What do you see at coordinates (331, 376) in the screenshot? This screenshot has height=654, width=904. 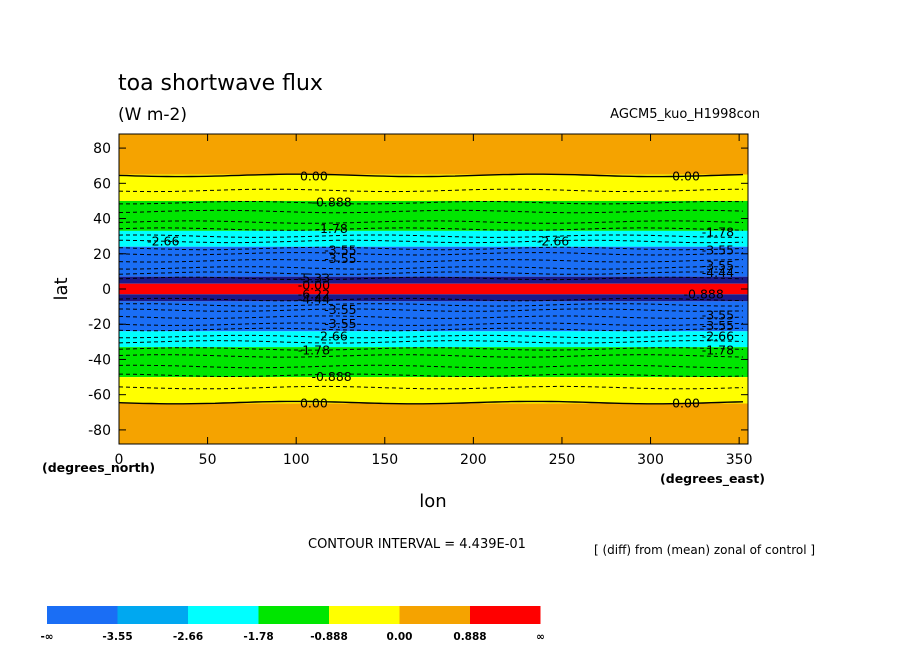 I see `contour-label-25: -0.888` at bounding box center [331, 376].